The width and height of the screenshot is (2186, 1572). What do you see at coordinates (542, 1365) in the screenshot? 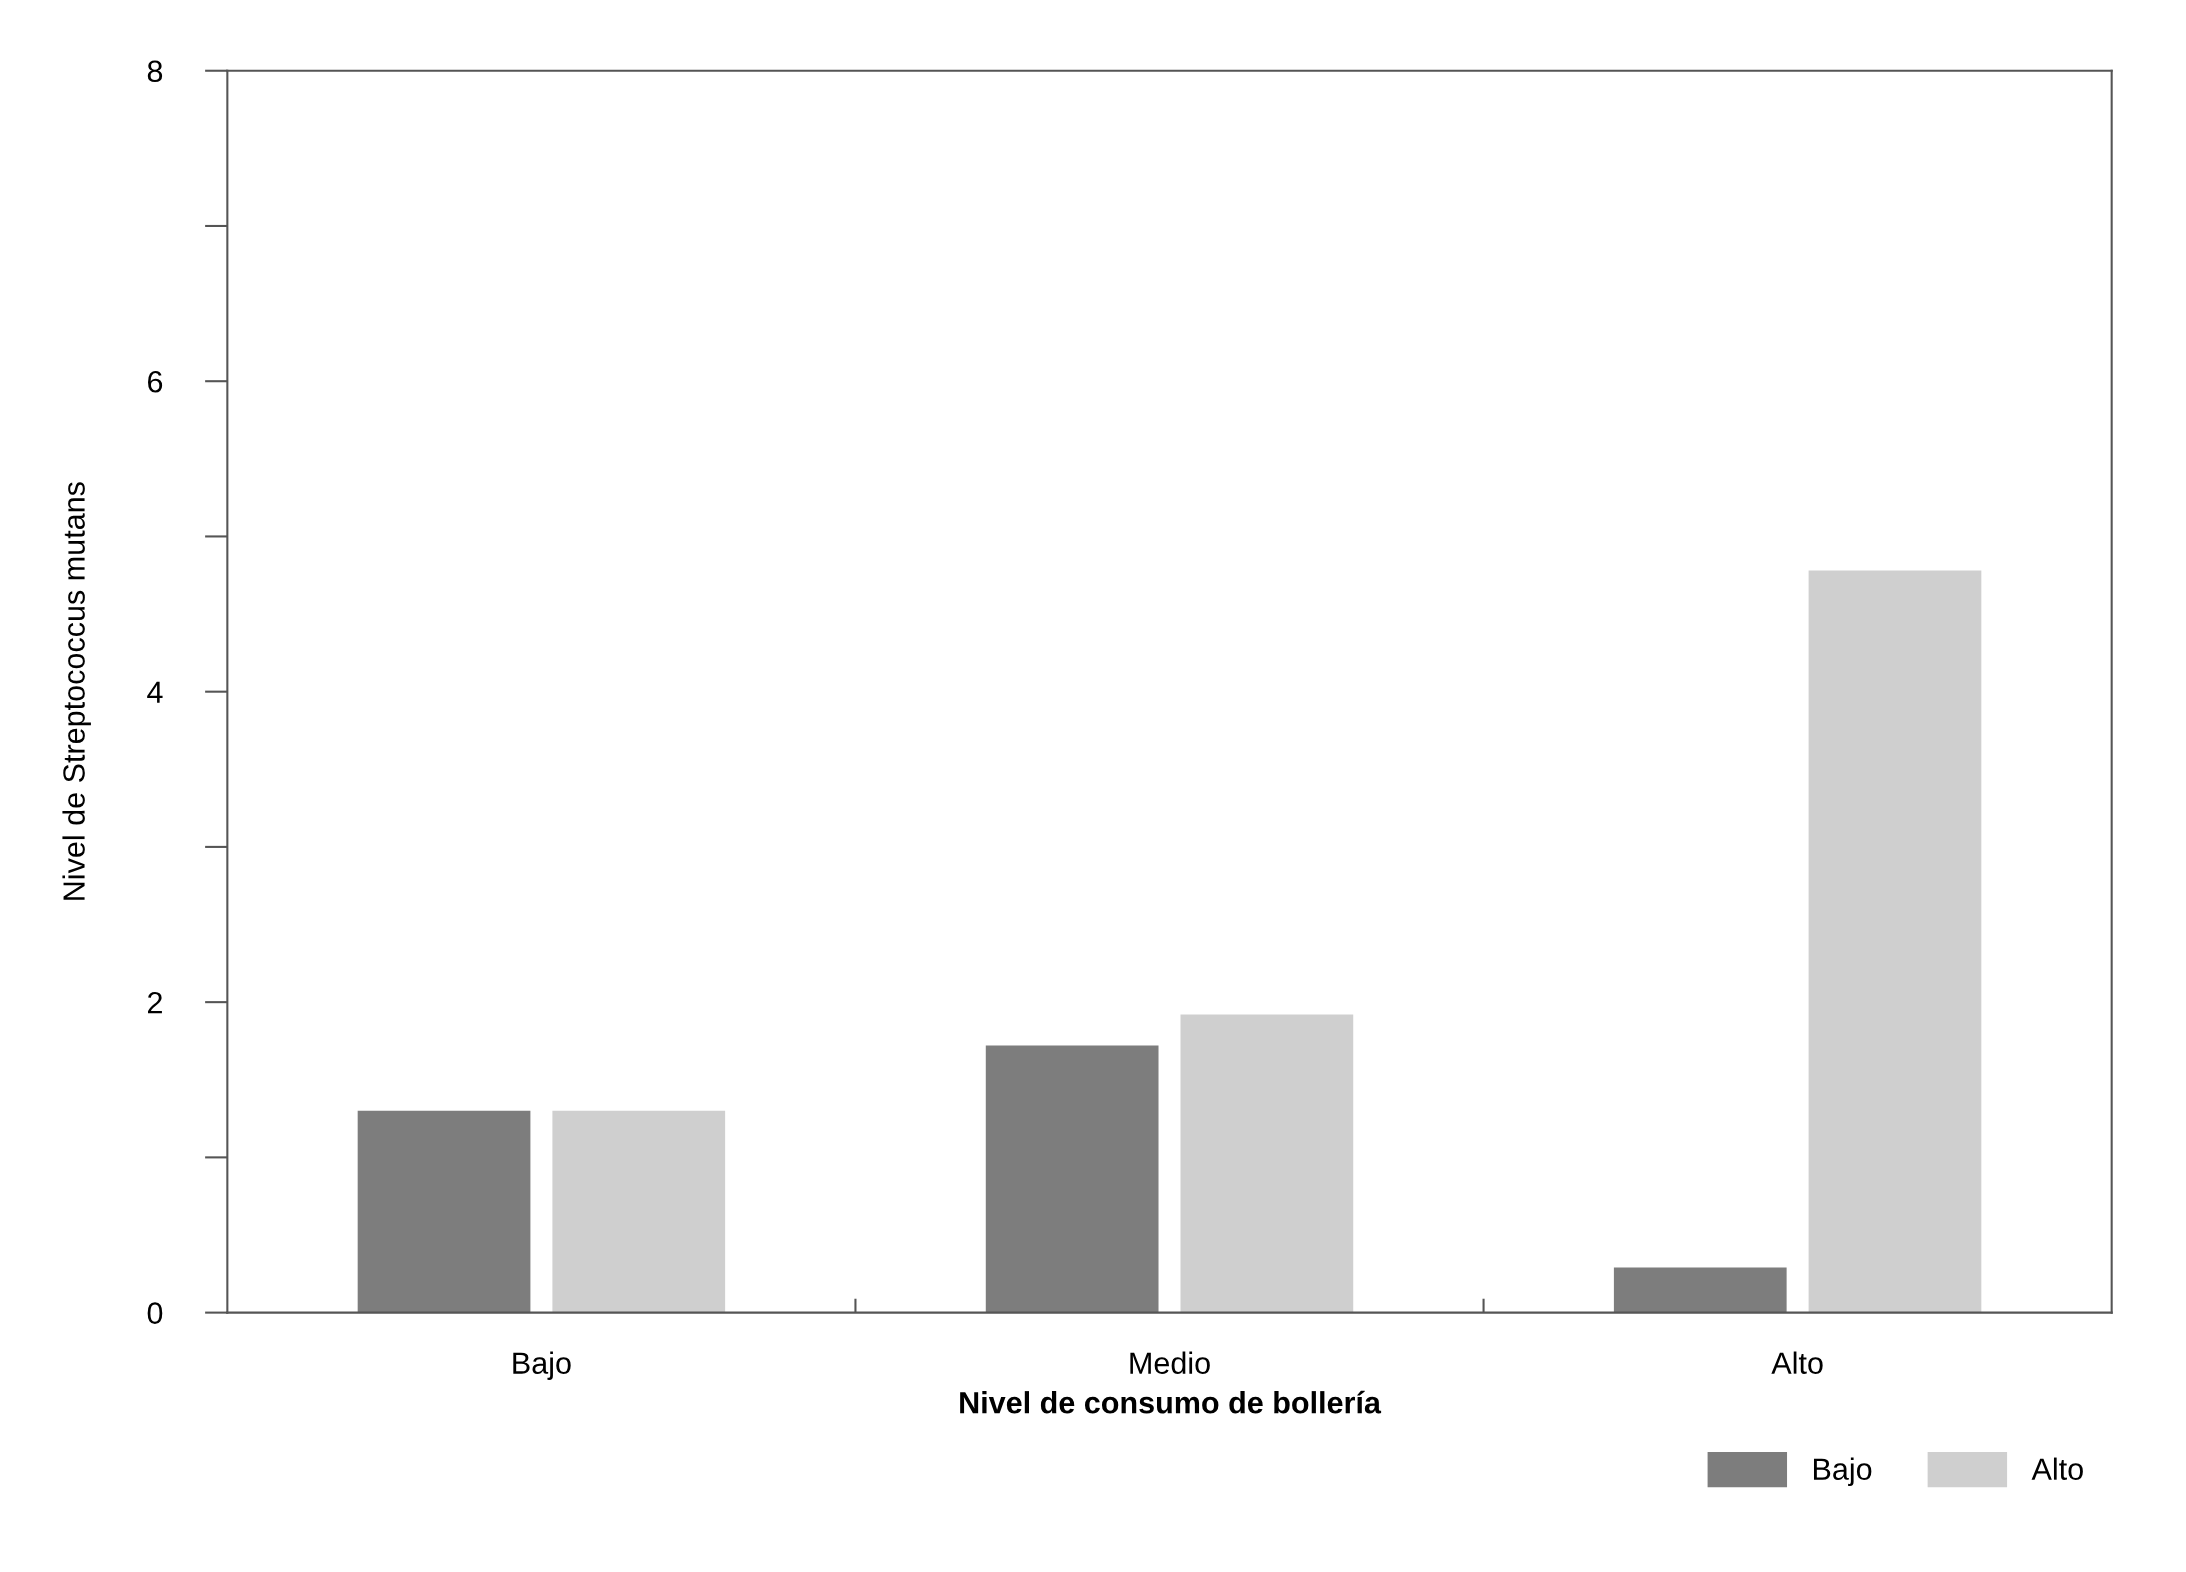
I see `x-tick-label: Bajo` at bounding box center [542, 1365].